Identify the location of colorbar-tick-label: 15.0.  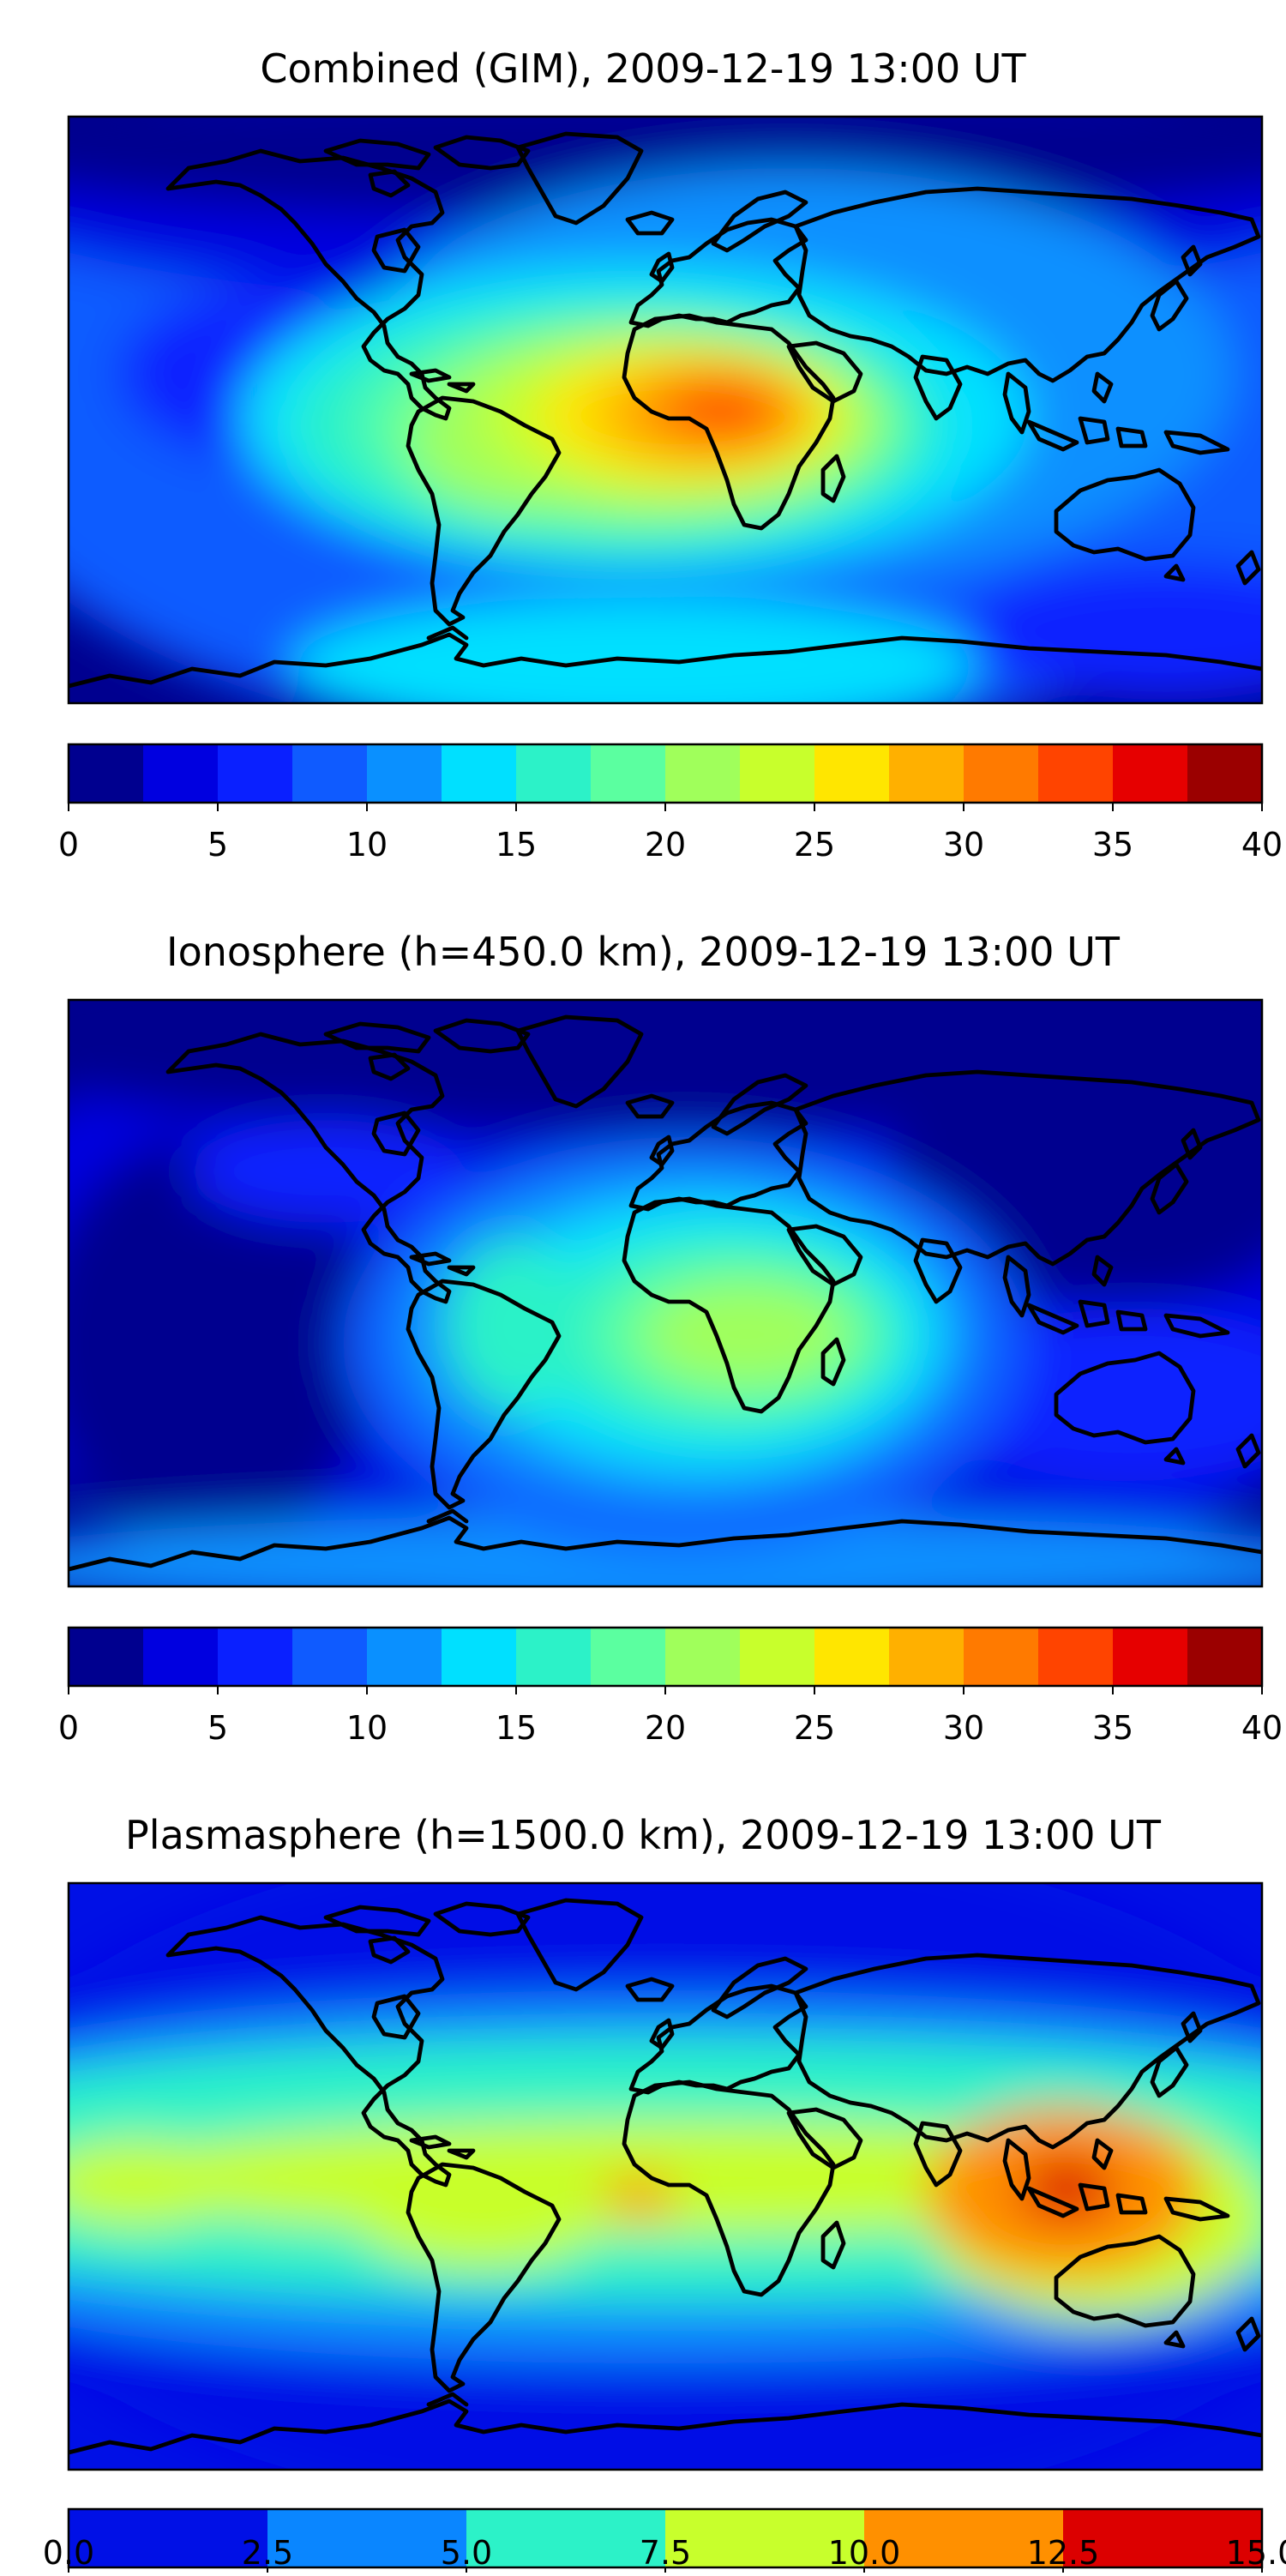
(1256, 2553).